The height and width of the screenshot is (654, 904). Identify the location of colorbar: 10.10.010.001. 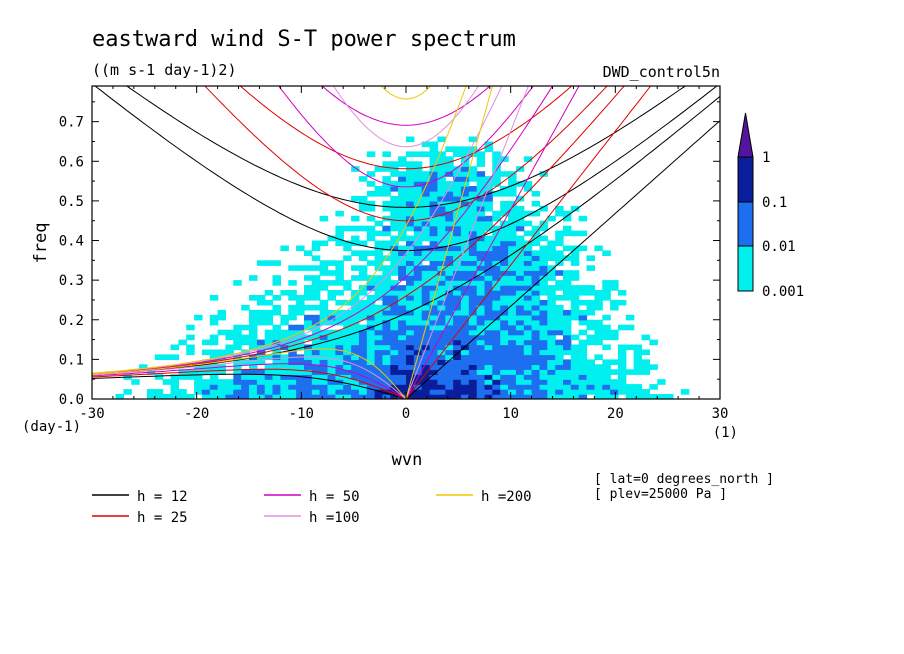
(770, 206).